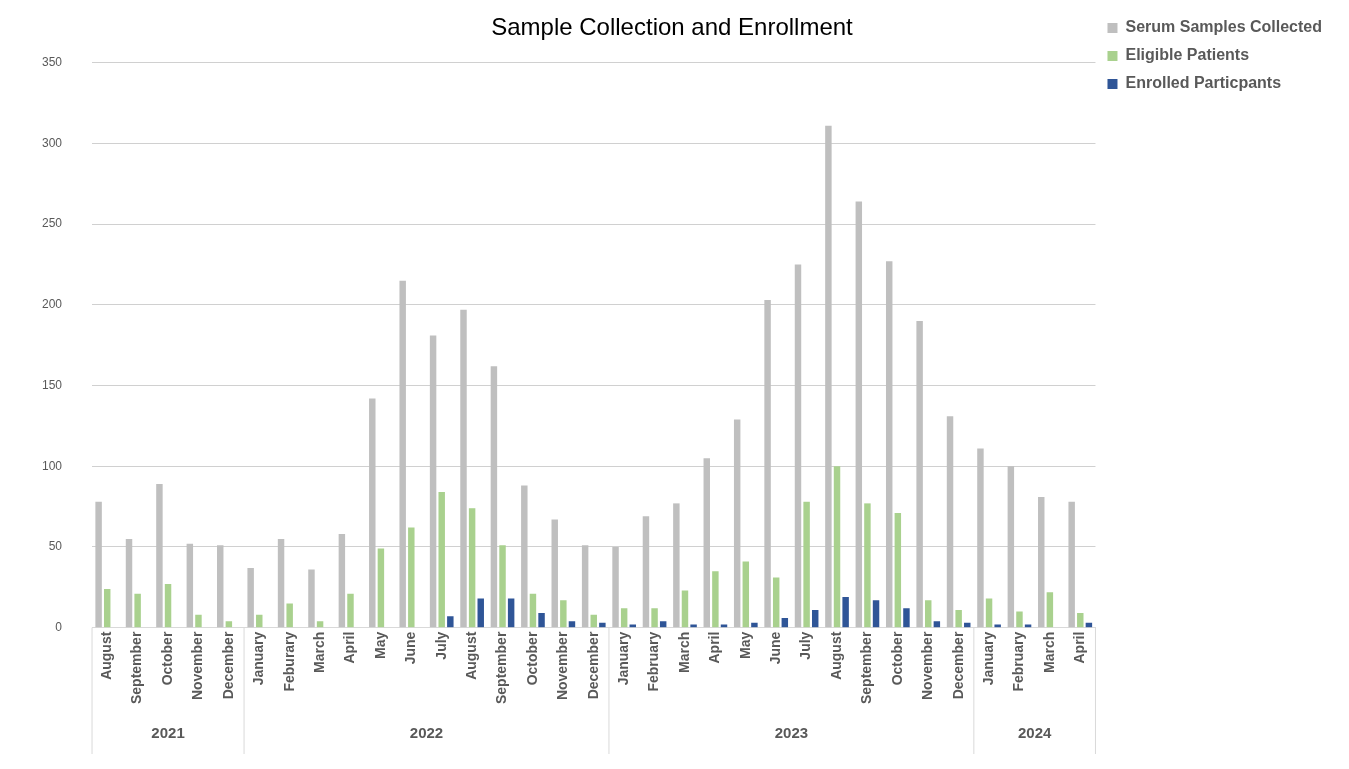  I want to click on x-tick-label: July, so click(805, 645).